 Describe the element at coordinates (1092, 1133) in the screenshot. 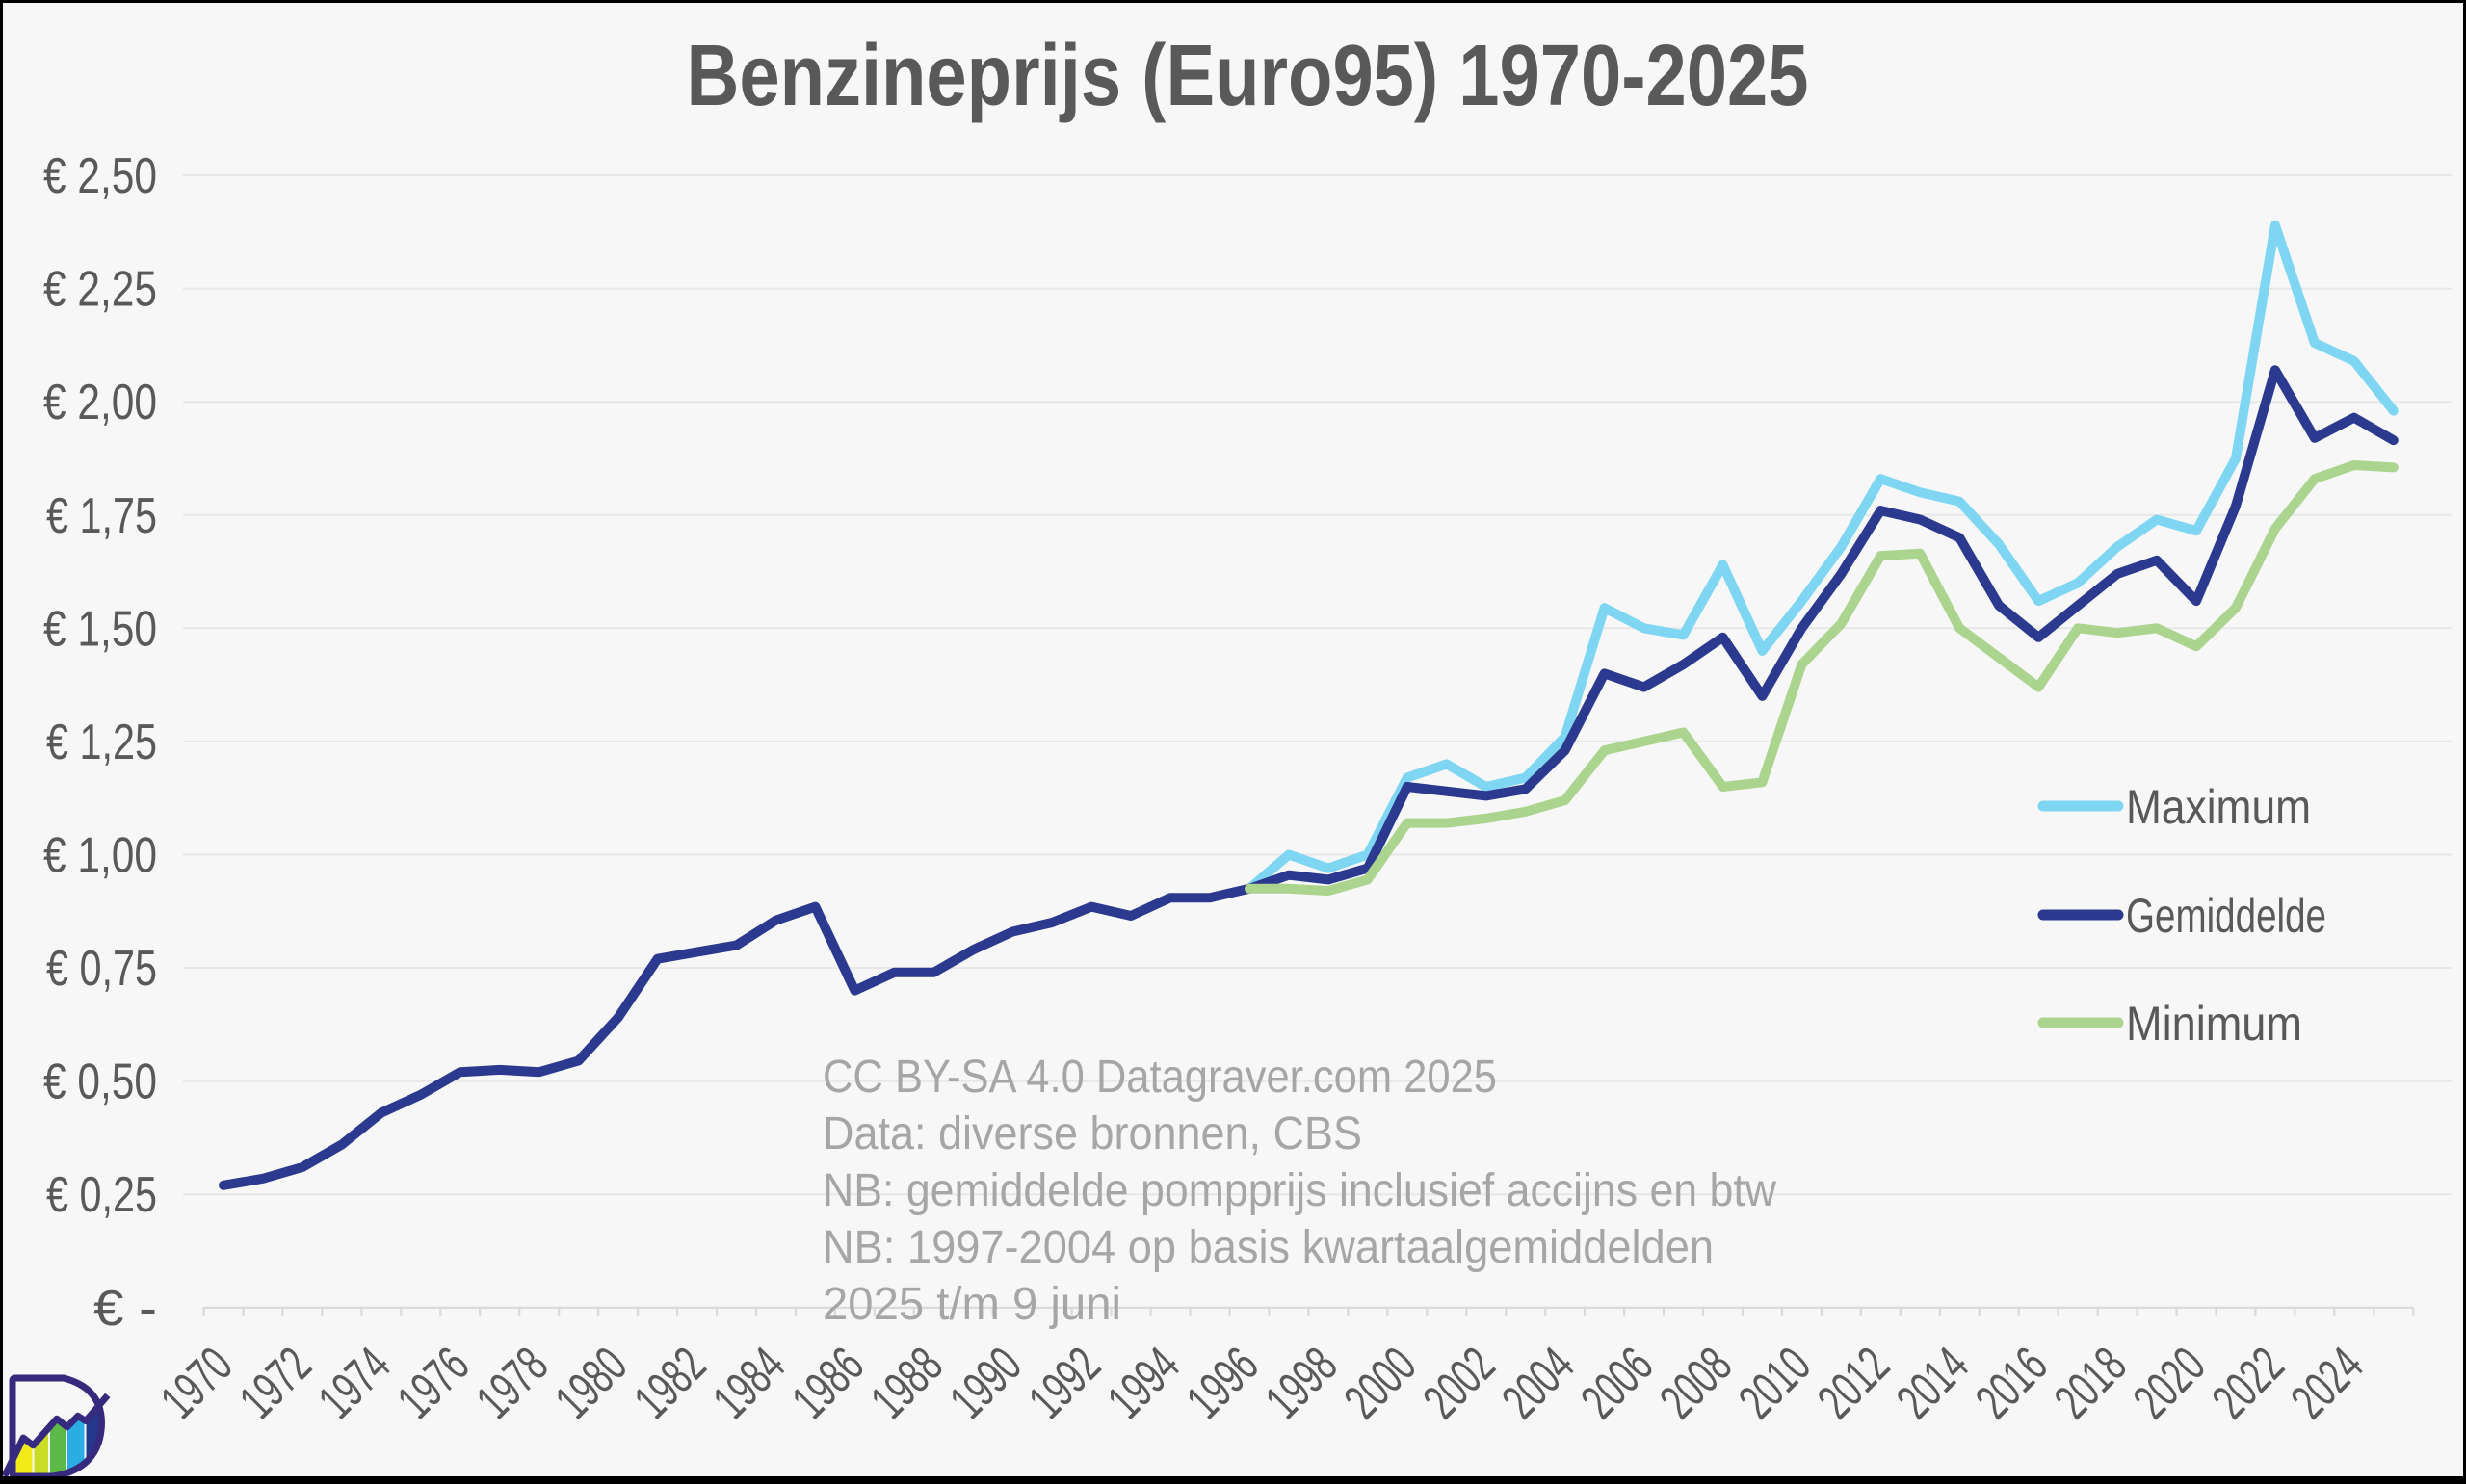

I see `svg-text: Data: diverse bronnen, CBS` at that location.